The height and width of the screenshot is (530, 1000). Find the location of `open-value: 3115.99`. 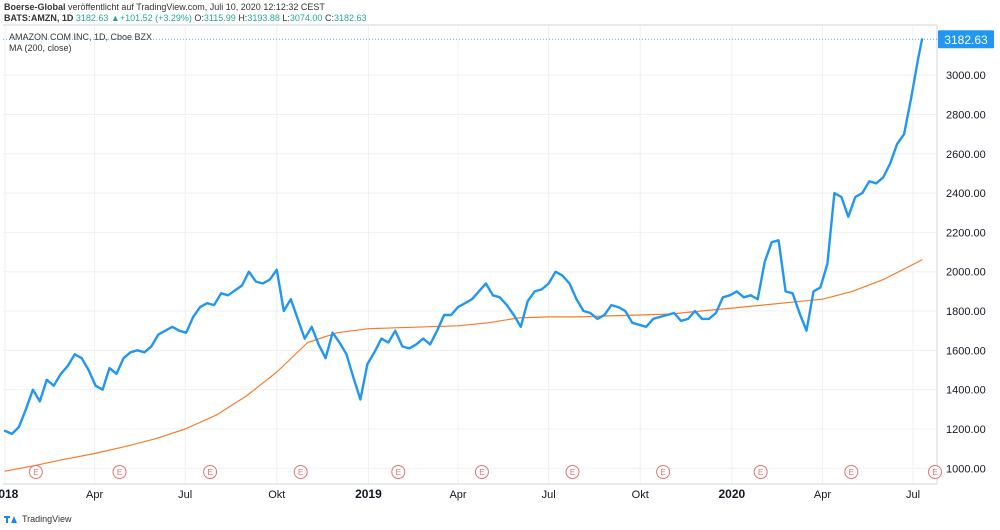

open-value: 3115.99 is located at coordinates (219, 18).